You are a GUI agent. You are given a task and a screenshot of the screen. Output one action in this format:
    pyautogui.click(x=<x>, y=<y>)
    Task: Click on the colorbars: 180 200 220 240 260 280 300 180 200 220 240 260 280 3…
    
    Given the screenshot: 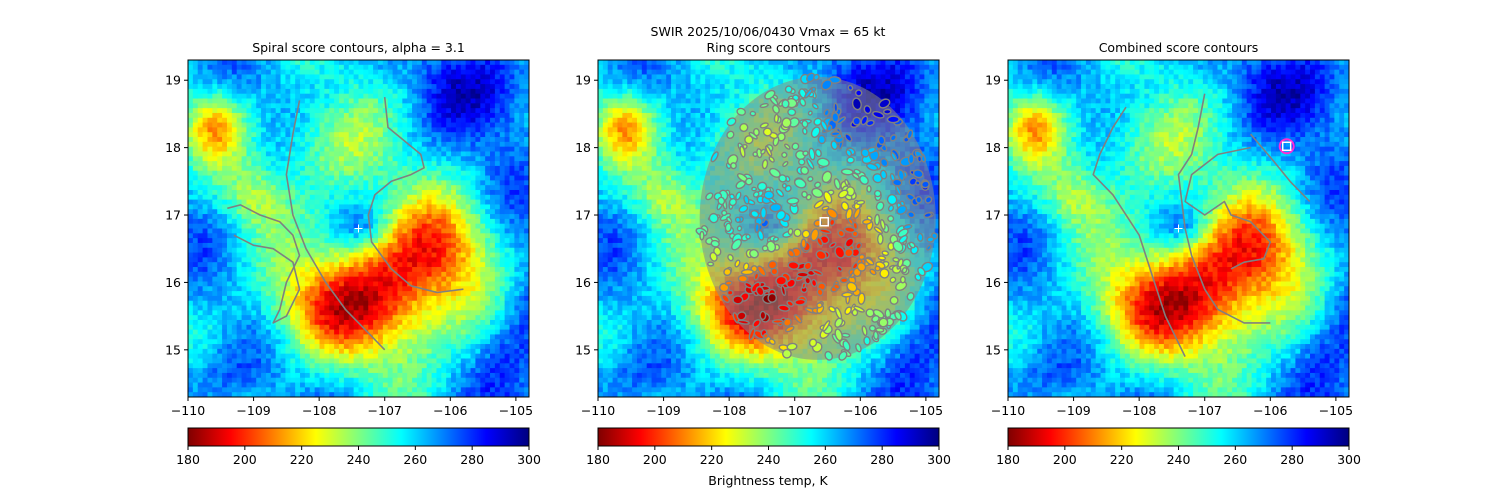 What is the action you would take?
    pyautogui.click(x=768, y=447)
    